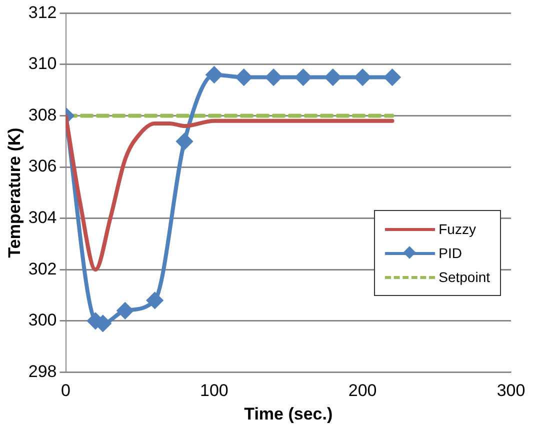 Image resolution: width=541 pixels, height=425 pixels. Describe the element at coordinates (511, 390) in the screenshot. I see `x-tick-label: 300` at that location.